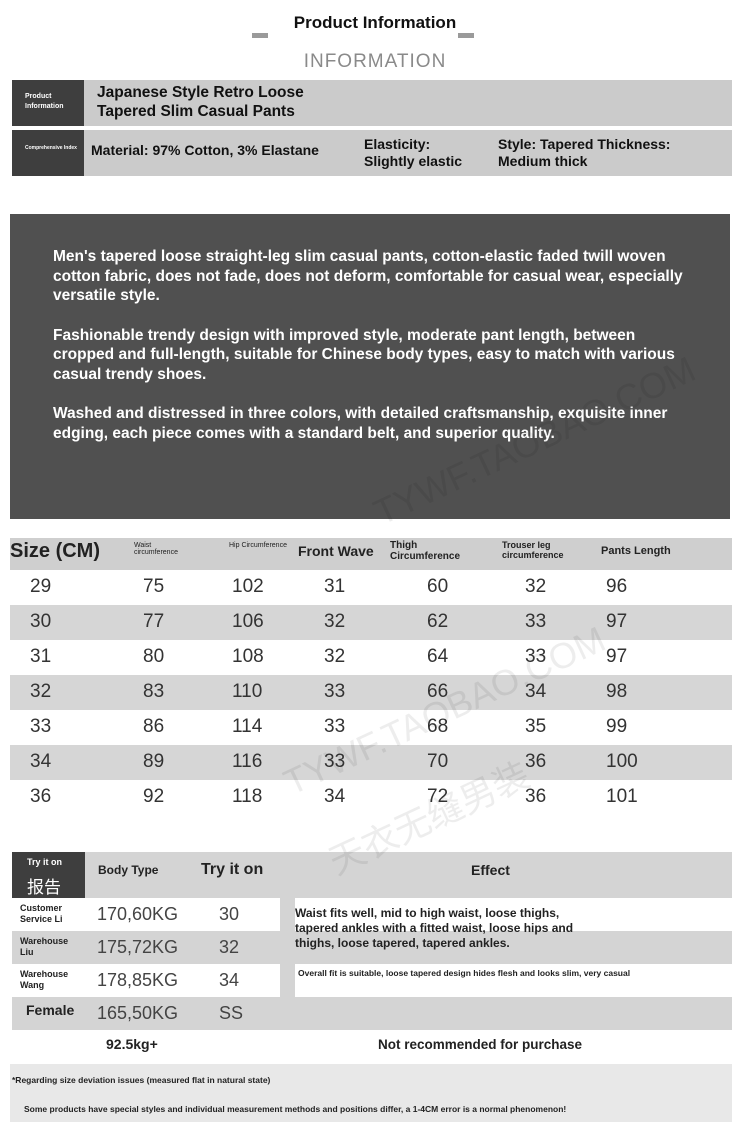  What do you see at coordinates (44, 946) in the screenshot?
I see `tester-name: Warehouse Liu` at bounding box center [44, 946].